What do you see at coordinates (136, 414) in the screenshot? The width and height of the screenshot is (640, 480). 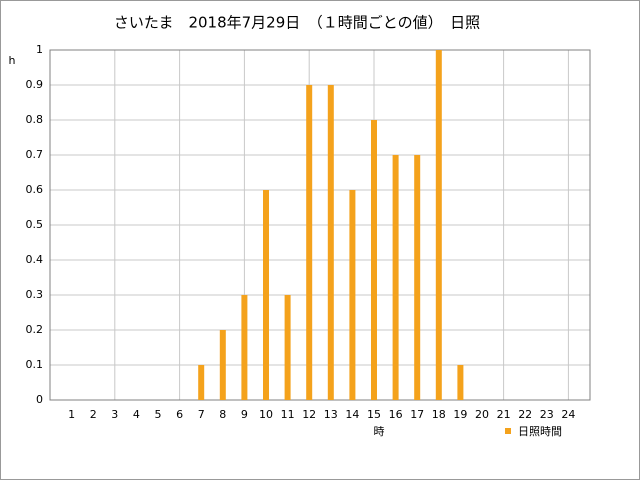 I see `x-tick-label: 4` at bounding box center [136, 414].